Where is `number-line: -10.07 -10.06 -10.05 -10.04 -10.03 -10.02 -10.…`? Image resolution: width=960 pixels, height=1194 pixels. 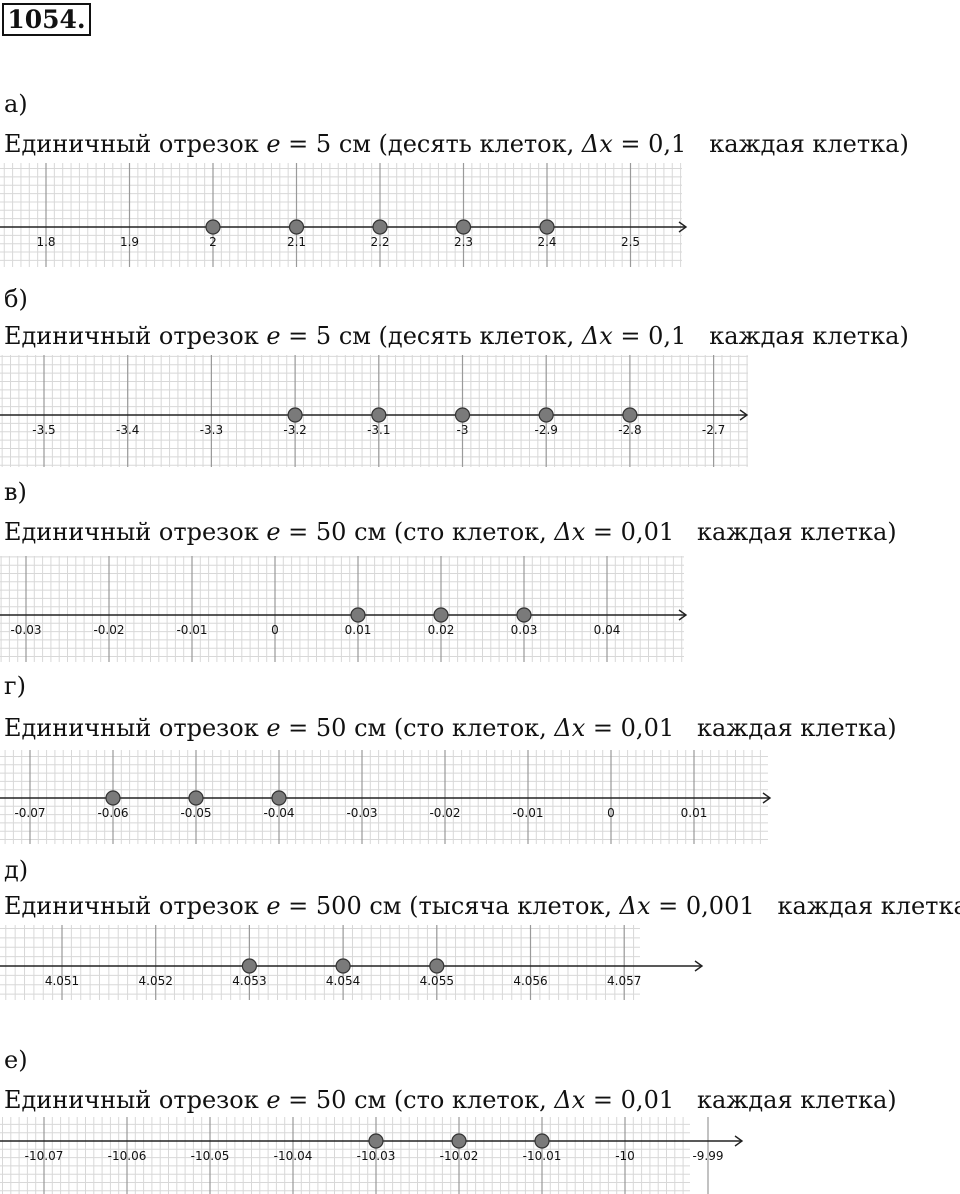
number-line: -10.07 -10.06 -10.05 -10.04 -10.03 -10.02 -10.… is located at coordinates (372, 1155).